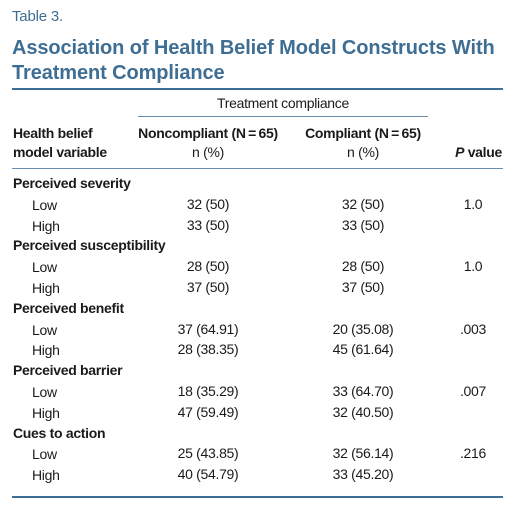  I want to click on column-header-noncompliant-line-1: Noncompliant (N = 65), so click(208, 133).